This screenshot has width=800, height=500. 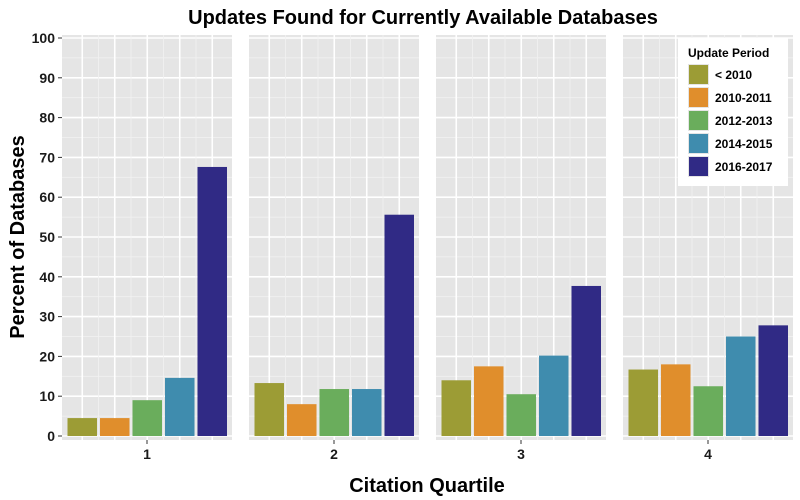 What do you see at coordinates (51, 436) in the screenshot?
I see `y-tick-label: 0` at bounding box center [51, 436].